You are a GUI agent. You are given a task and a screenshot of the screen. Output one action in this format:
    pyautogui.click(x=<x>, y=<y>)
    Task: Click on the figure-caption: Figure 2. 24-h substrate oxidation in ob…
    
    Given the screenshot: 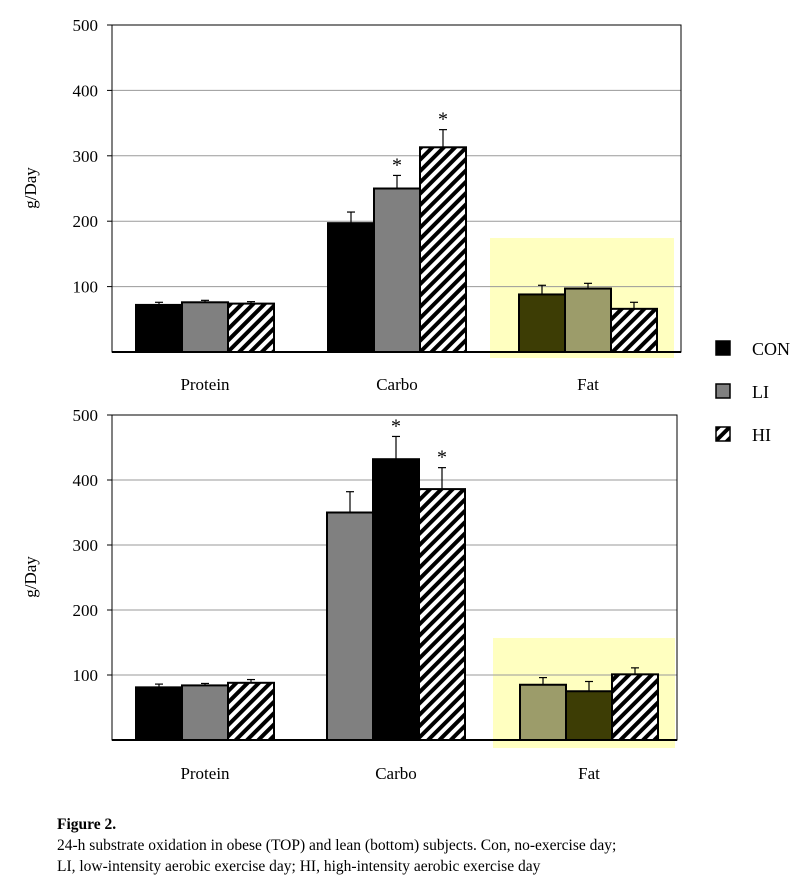 What is the action you would take?
    pyautogui.click(x=427, y=845)
    